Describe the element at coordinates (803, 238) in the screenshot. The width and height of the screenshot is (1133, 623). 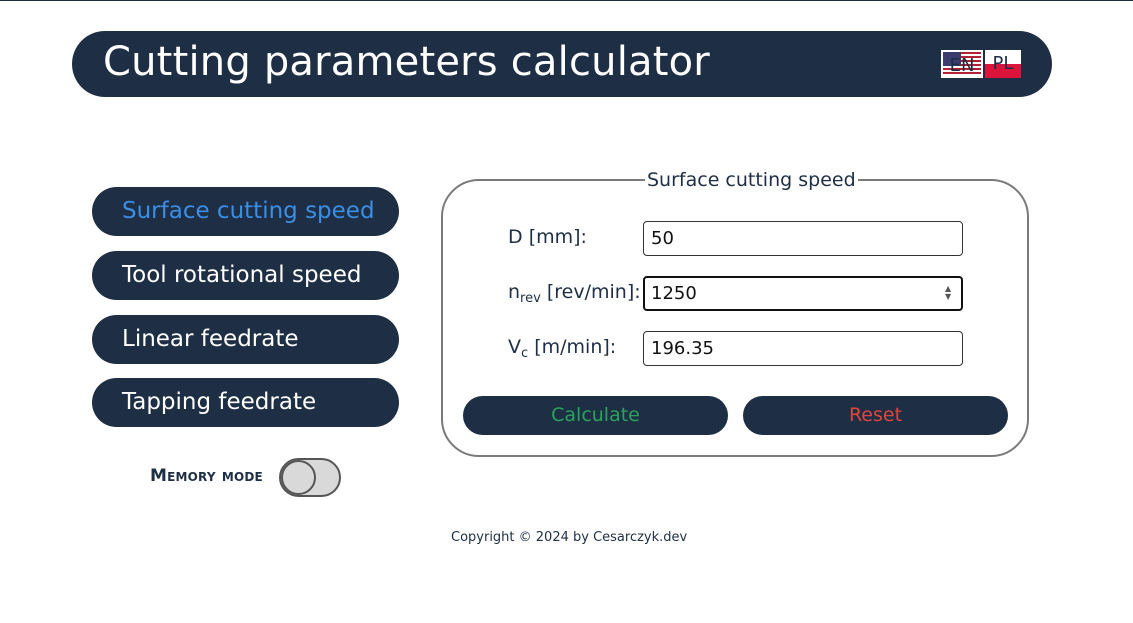
I see `diameter-input: 50` at that location.